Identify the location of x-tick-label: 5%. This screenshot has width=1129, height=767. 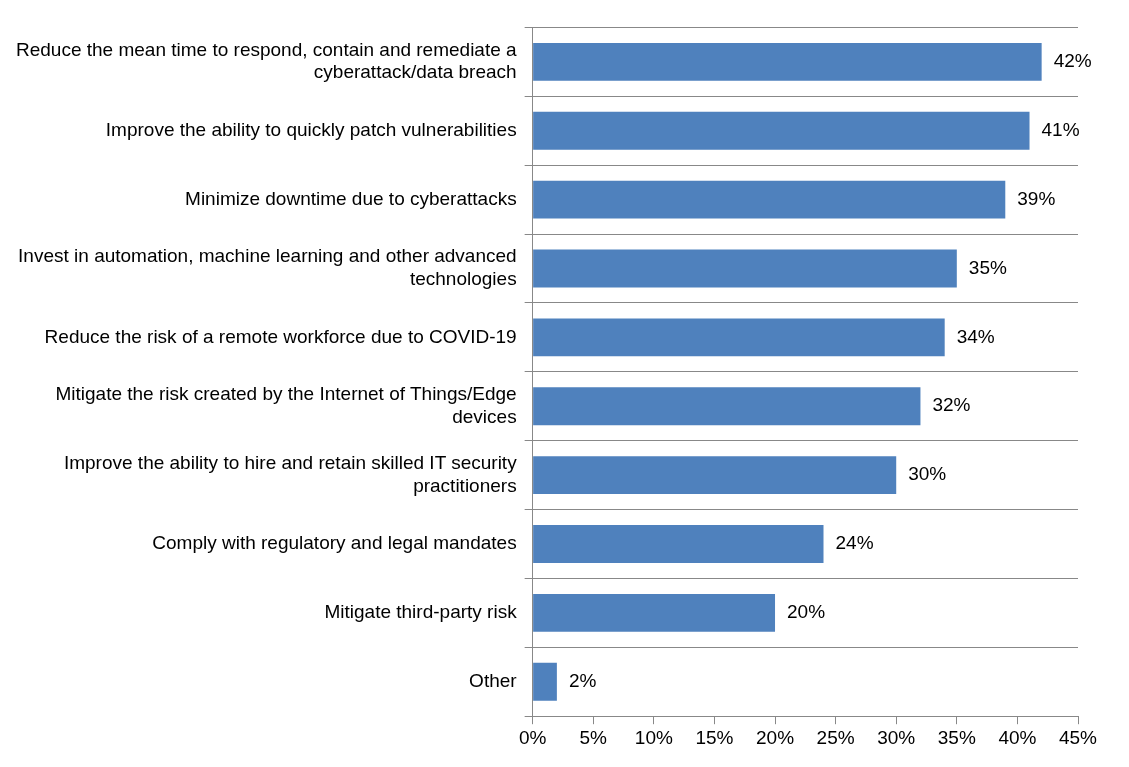
(593, 737).